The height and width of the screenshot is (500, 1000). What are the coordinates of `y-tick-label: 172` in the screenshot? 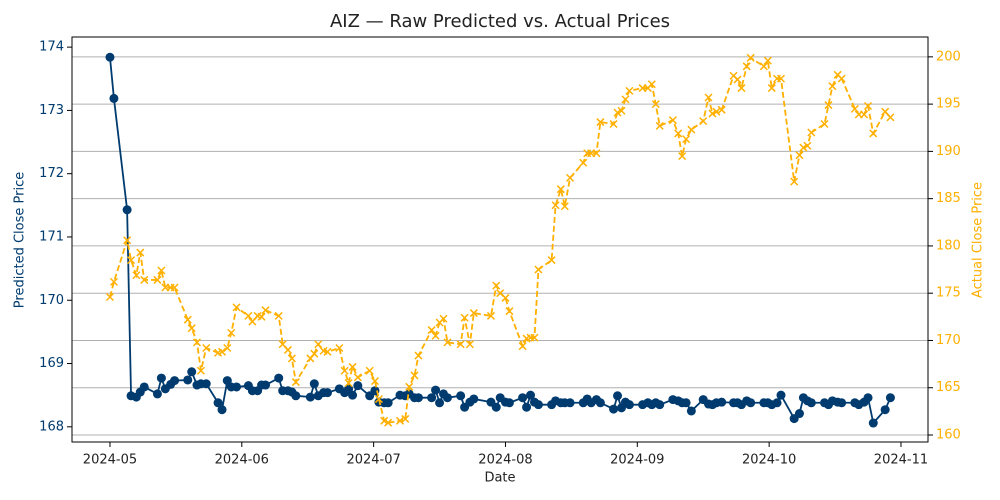 It's located at (51, 173).